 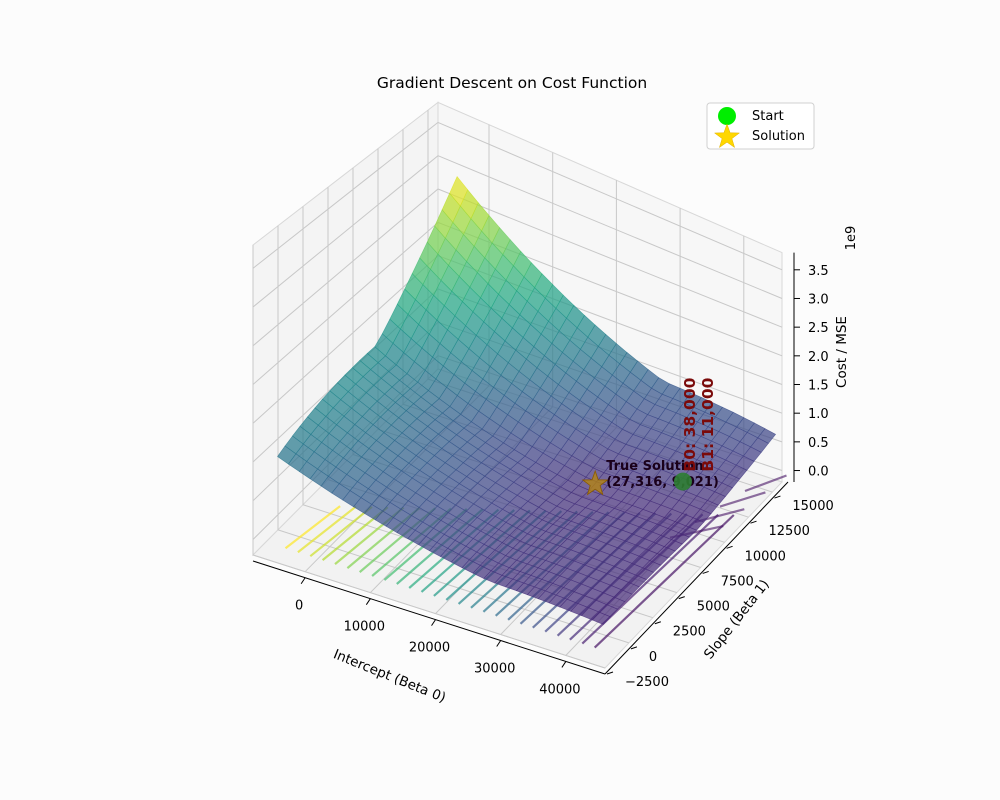 What do you see at coordinates (654, 466) in the screenshot?
I see `solution-label-line1: True Solution` at bounding box center [654, 466].